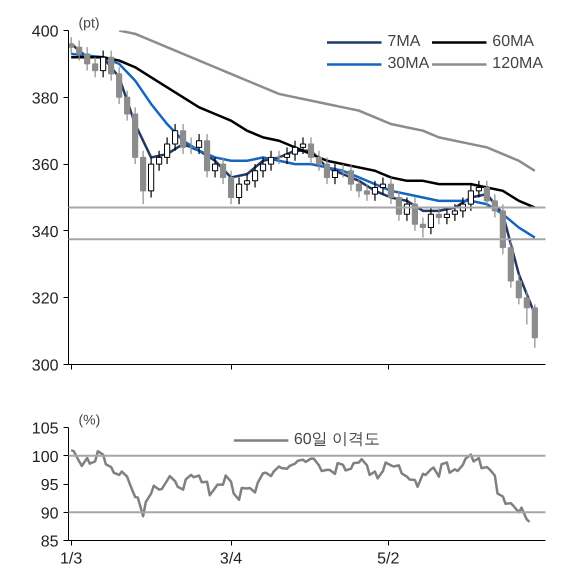 The image size is (570, 572). What do you see at coordinates (388, 559) in the screenshot?
I see `x-tick-label: 5/2` at bounding box center [388, 559].